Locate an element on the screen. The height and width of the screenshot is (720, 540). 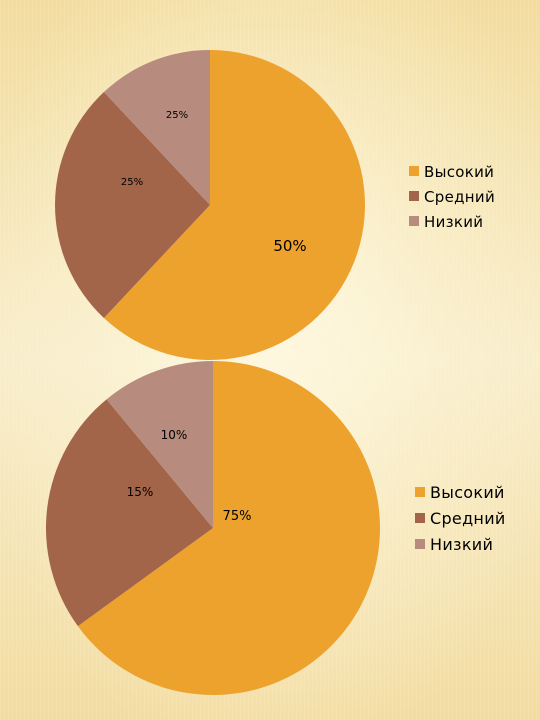
pie2-slice-mid is located at coordinates (129, 513).